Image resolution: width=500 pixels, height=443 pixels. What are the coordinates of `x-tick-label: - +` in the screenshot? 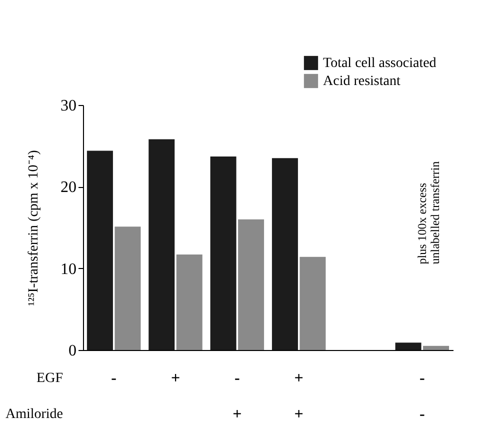 It's located at (237, 396).